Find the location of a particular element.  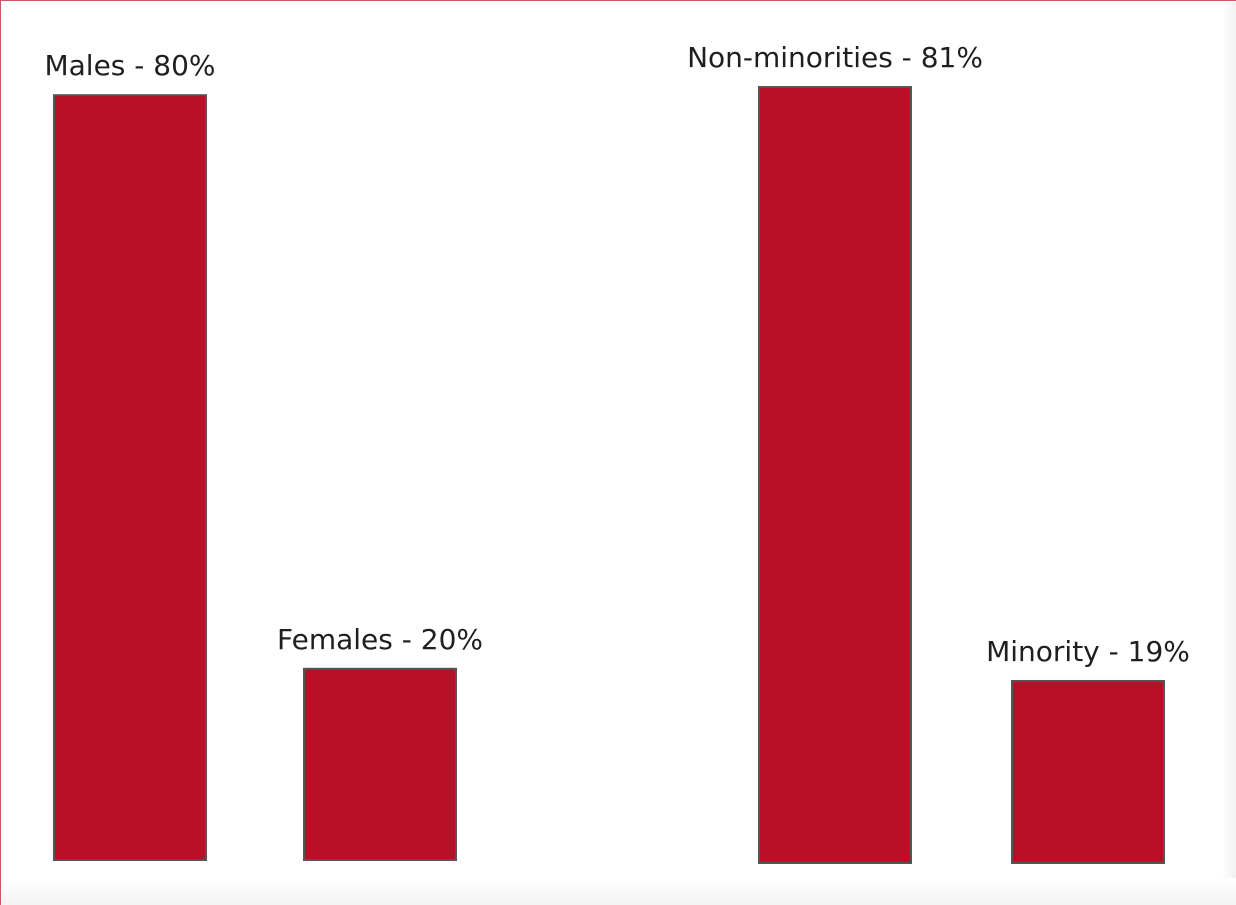

bar-females is located at coordinates (380, 764).